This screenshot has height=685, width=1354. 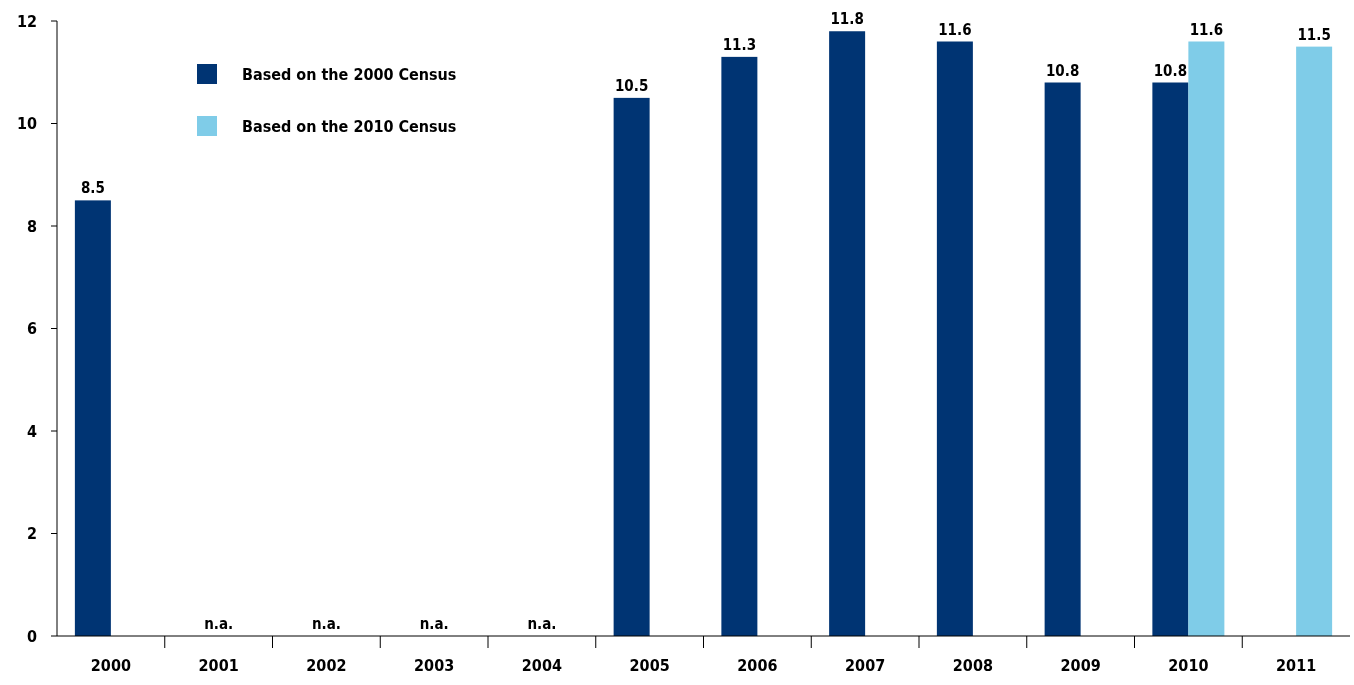 I want to click on x-tick-label: 2008, so click(x=972, y=665).